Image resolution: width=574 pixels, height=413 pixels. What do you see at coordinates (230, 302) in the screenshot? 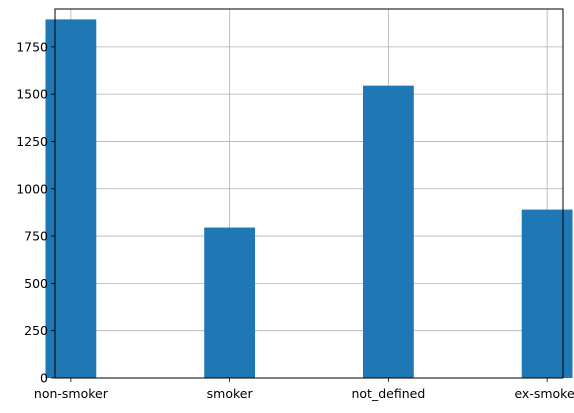
I see `bar-smoker` at bounding box center [230, 302].